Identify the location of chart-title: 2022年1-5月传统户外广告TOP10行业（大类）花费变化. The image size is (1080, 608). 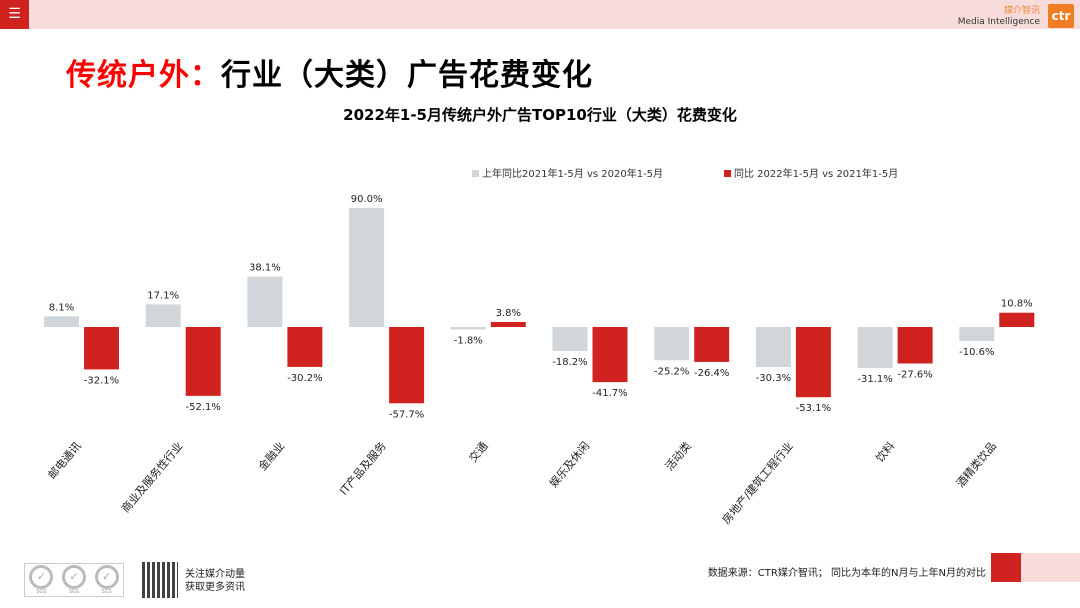
(540, 115).